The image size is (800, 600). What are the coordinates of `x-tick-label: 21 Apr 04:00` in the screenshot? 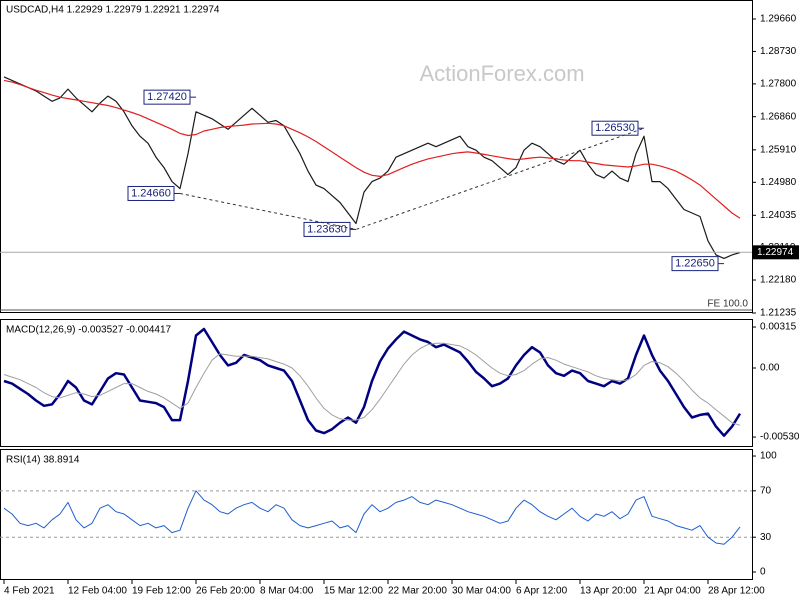 It's located at (672, 591).